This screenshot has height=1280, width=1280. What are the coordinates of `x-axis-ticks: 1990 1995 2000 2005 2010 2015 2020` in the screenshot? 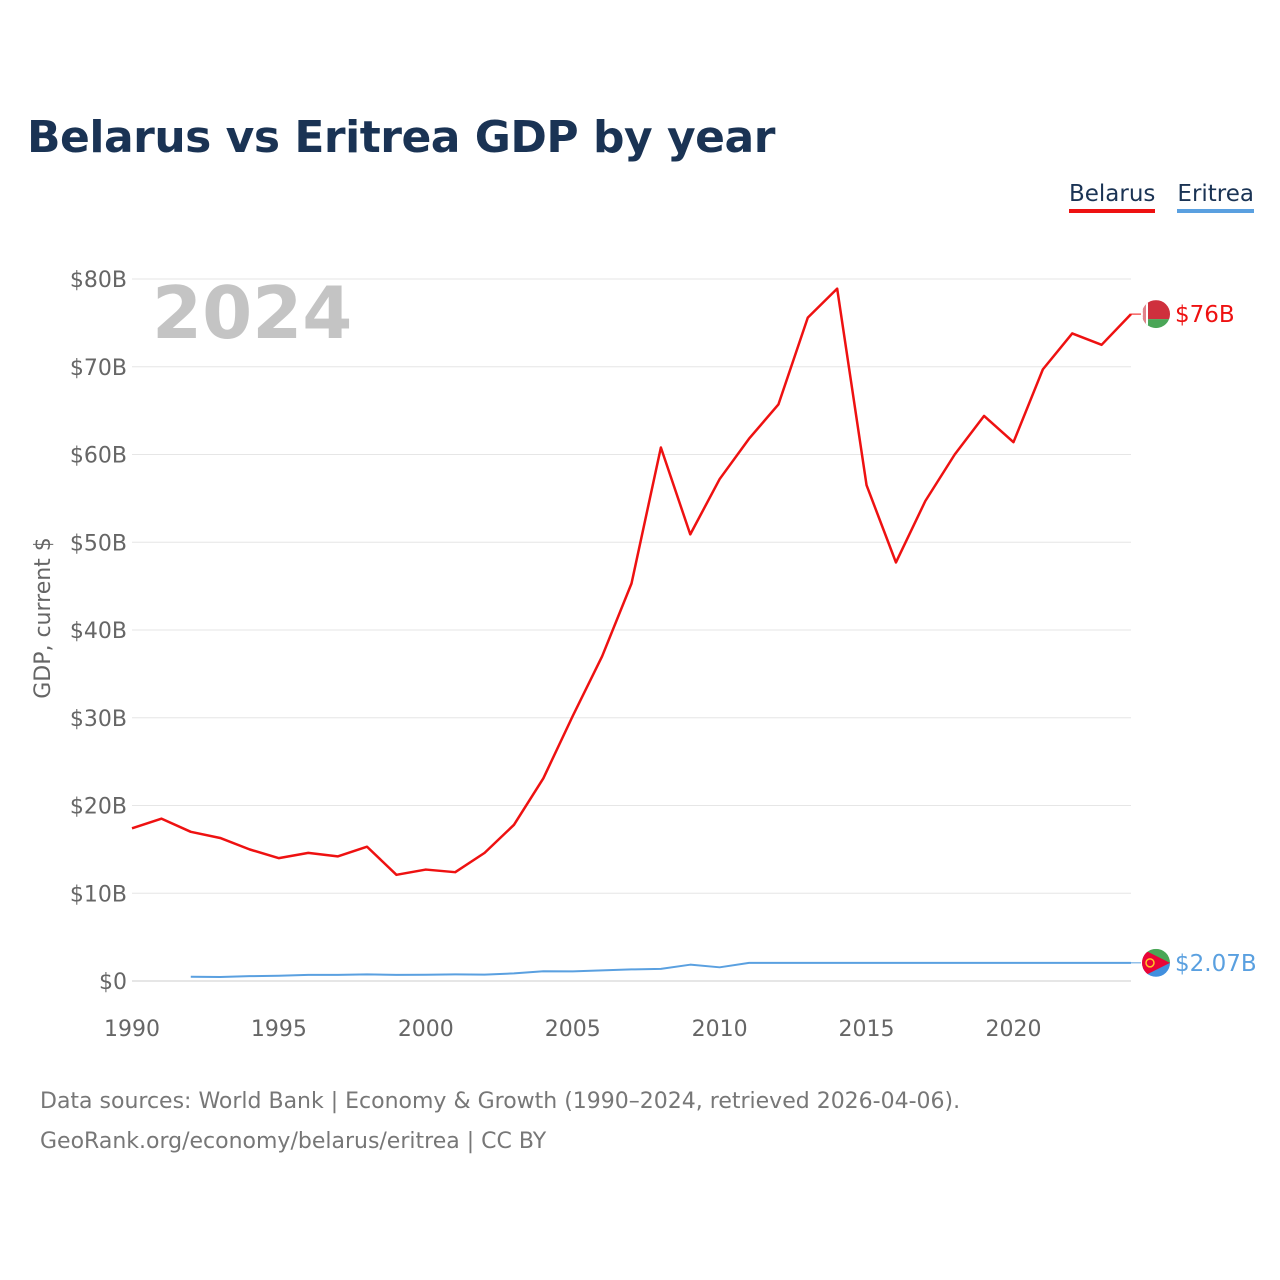 It's located at (572, 1029).